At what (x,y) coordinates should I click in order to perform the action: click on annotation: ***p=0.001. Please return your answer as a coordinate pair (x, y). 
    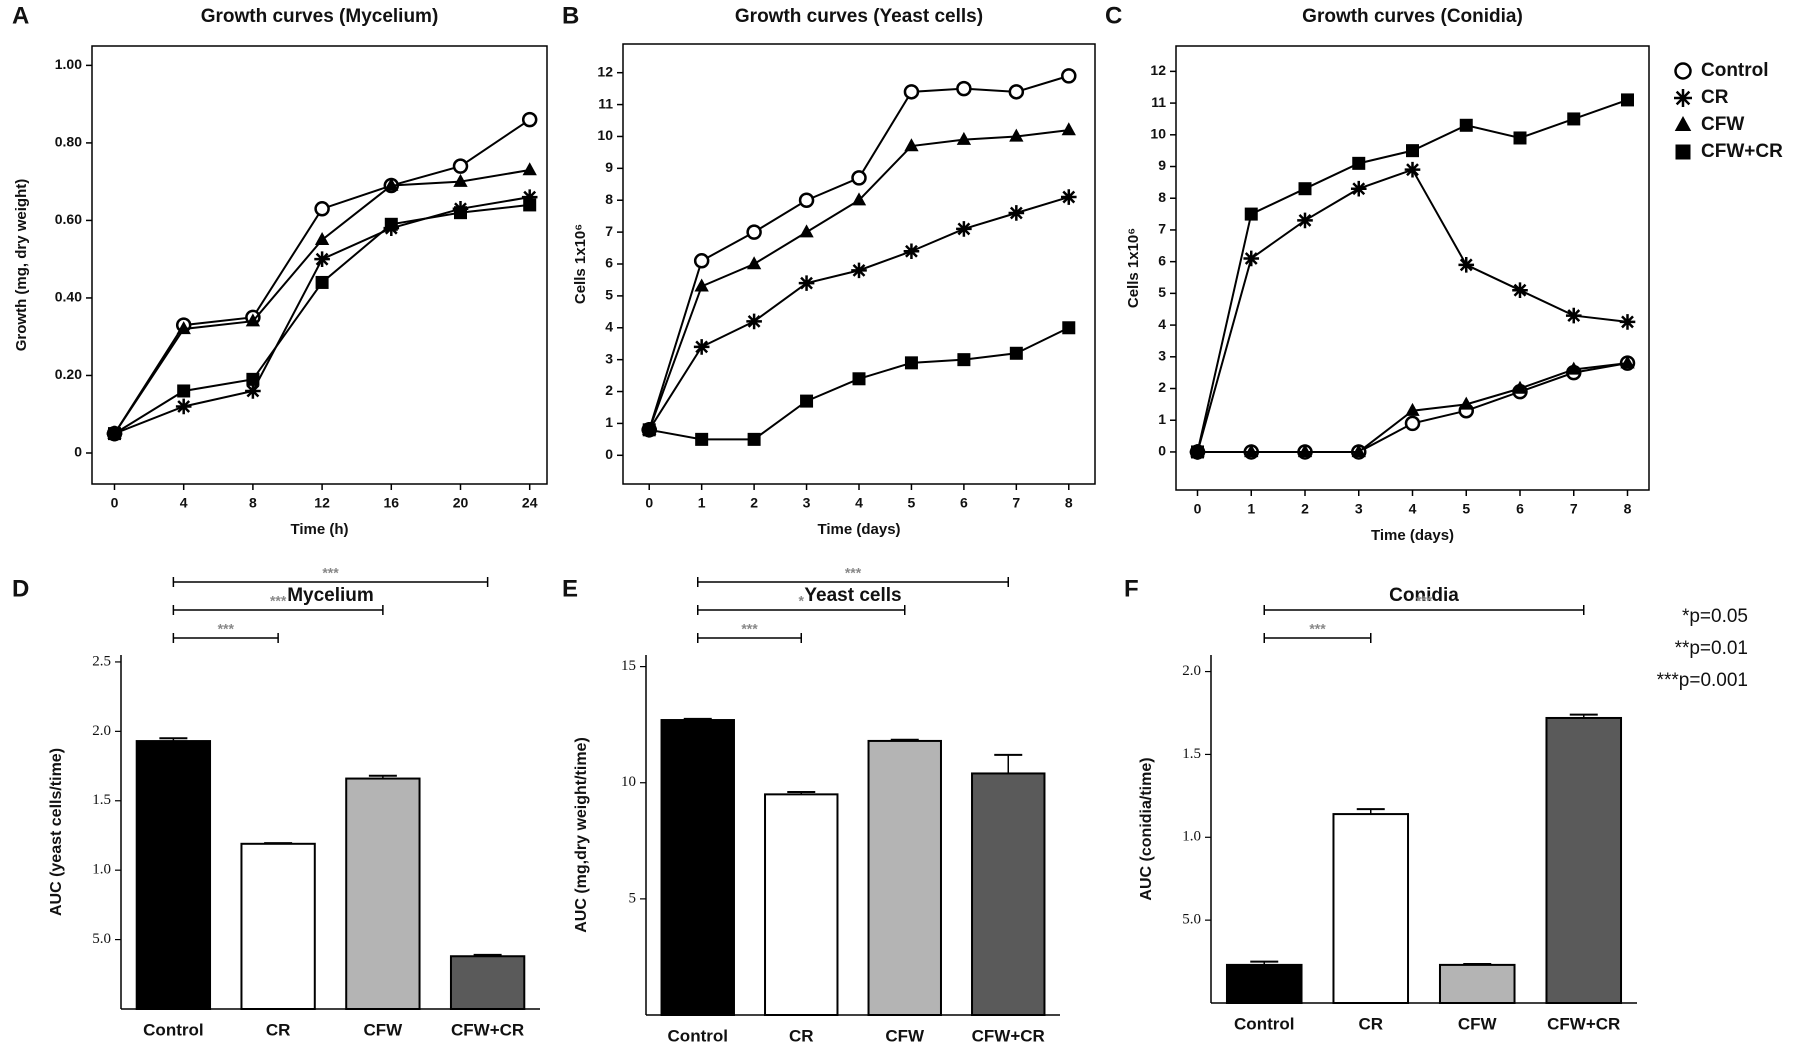
    Looking at the image, I should click on (1702, 680).